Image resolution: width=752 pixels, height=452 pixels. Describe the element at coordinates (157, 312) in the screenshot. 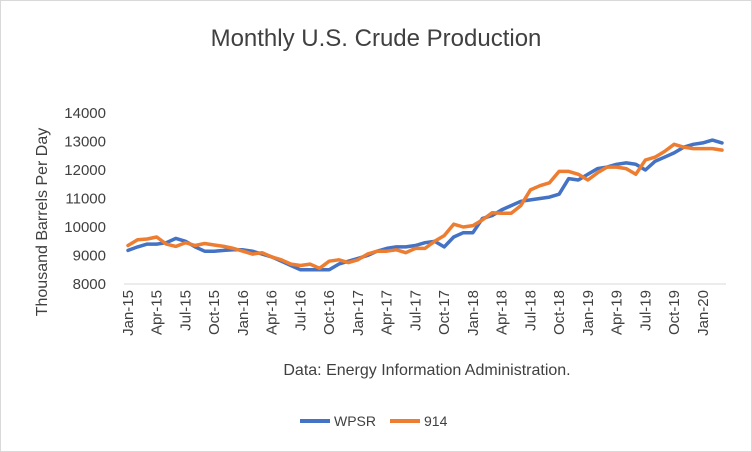

I see `x-tick-label: Apr-15` at that location.